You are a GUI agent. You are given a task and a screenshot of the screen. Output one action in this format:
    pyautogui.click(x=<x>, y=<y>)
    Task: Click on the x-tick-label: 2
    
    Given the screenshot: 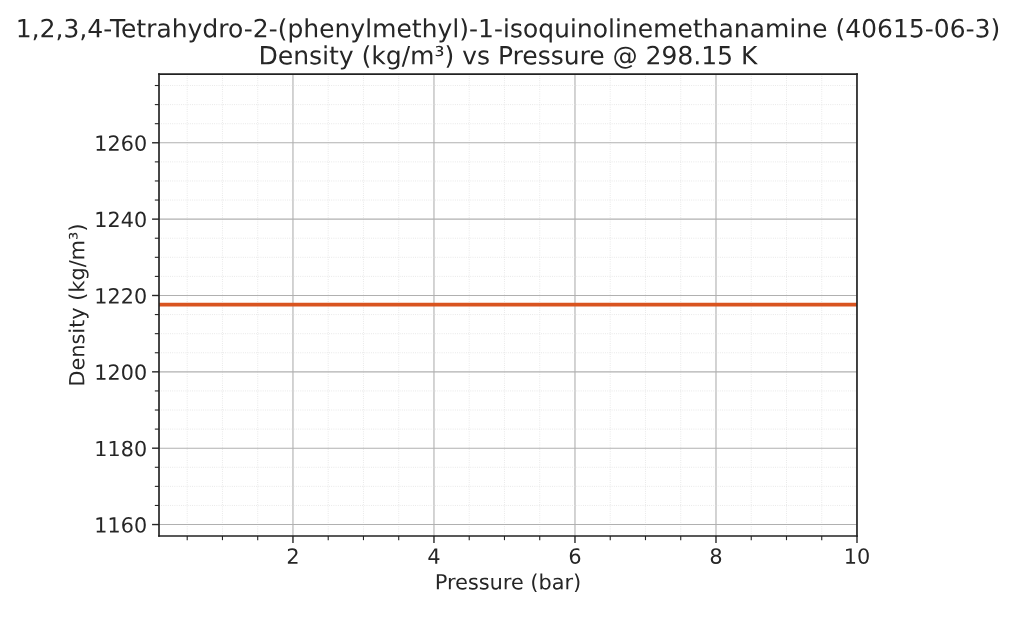 What is the action you would take?
    pyautogui.click(x=292, y=556)
    